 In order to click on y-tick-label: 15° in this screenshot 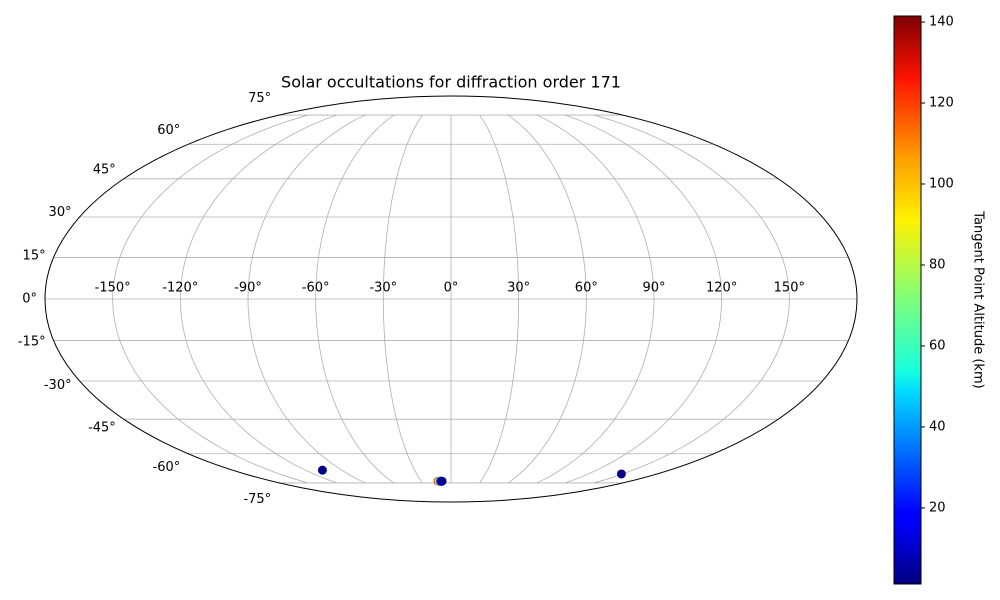, I will do `click(34, 256)`.